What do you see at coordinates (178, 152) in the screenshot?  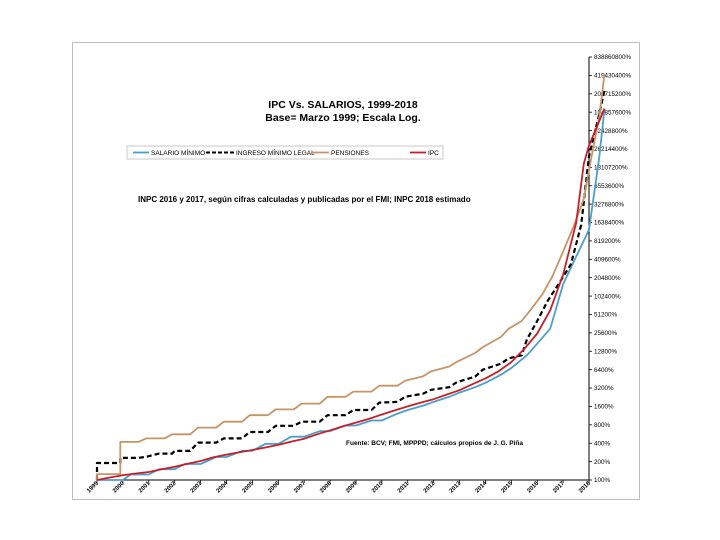 I see `legend-label-salario-minimo: SALARIO MÍNIMO` at bounding box center [178, 152].